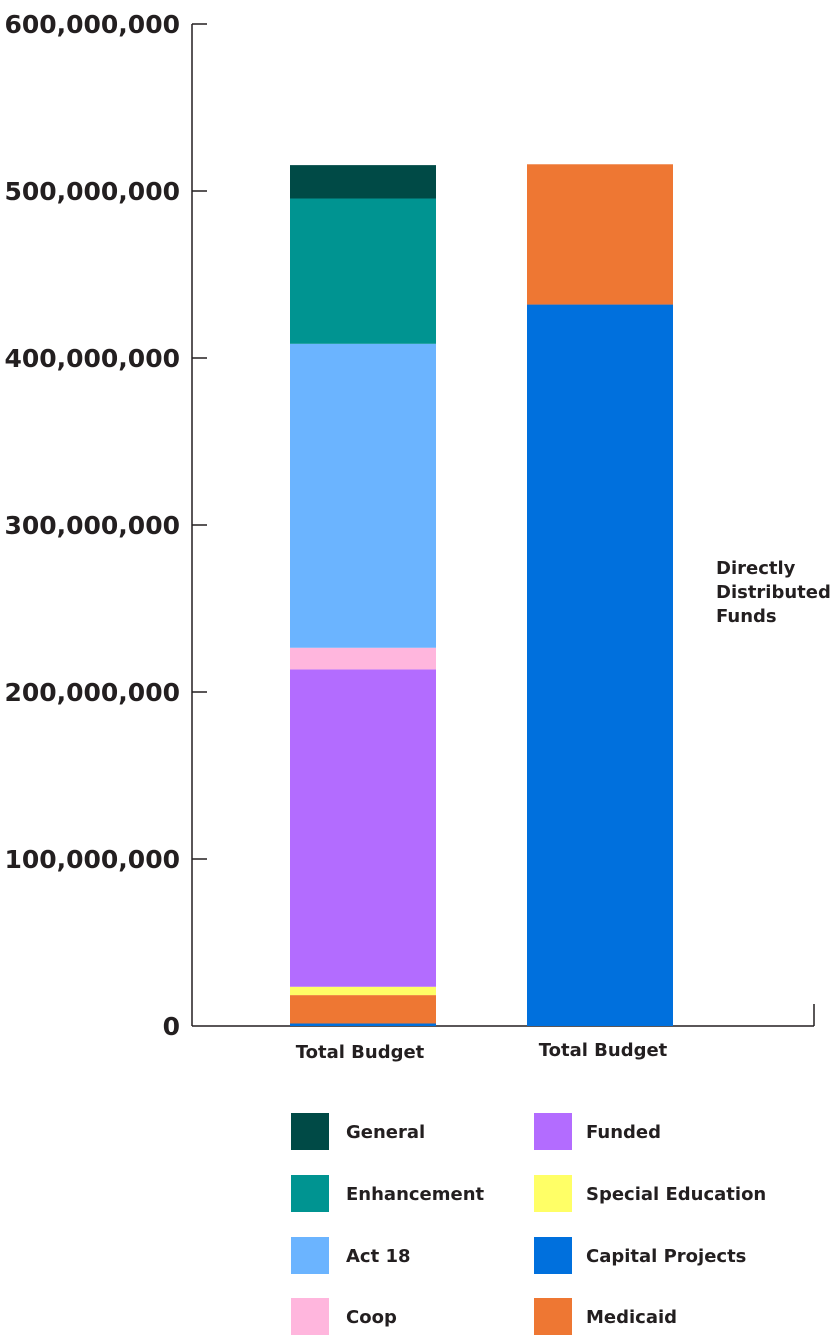 This screenshot has height=1338, width=840. What do you see at coordinates (92, 859) in the screenshot?
I see `y-tick-label: 100,000,000` at bounding box center [92, 859].